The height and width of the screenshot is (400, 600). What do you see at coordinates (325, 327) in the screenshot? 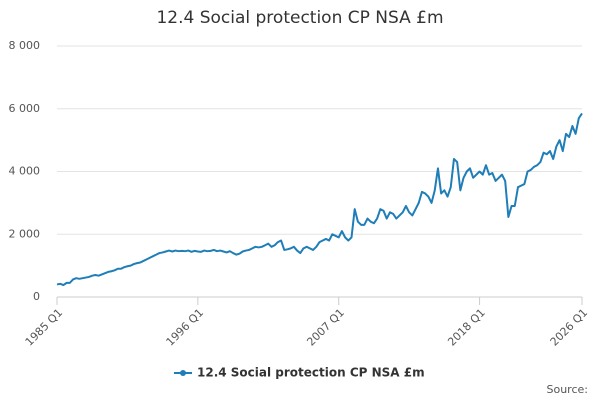
I see `x-tick-label: 2007 Q1` at bounding box center [325, 327].